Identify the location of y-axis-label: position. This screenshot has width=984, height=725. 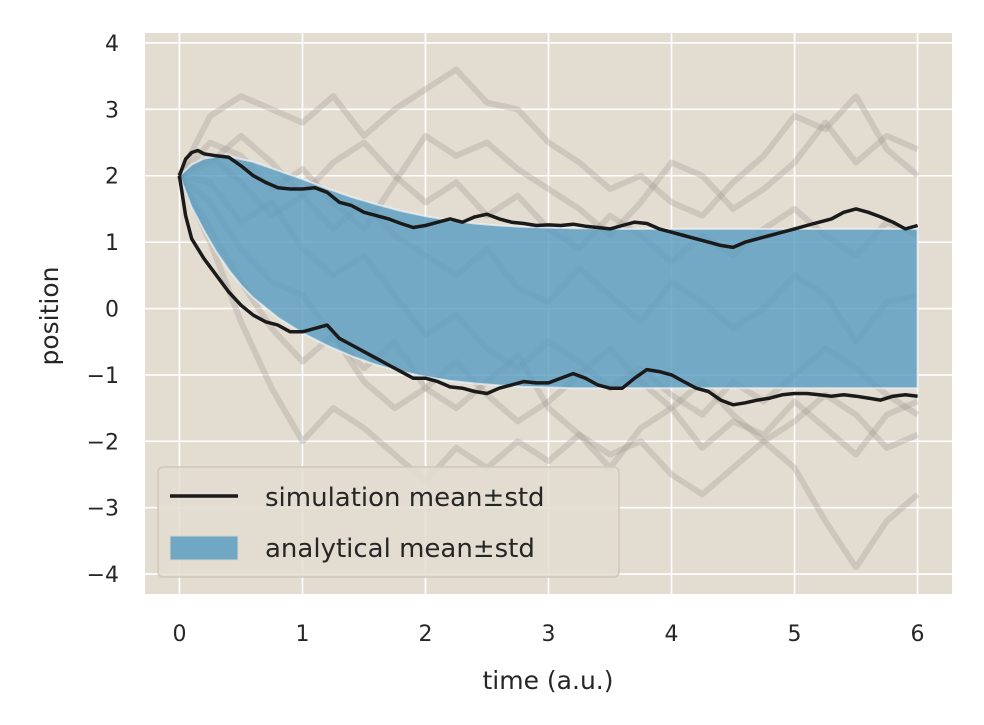
(49, 315).